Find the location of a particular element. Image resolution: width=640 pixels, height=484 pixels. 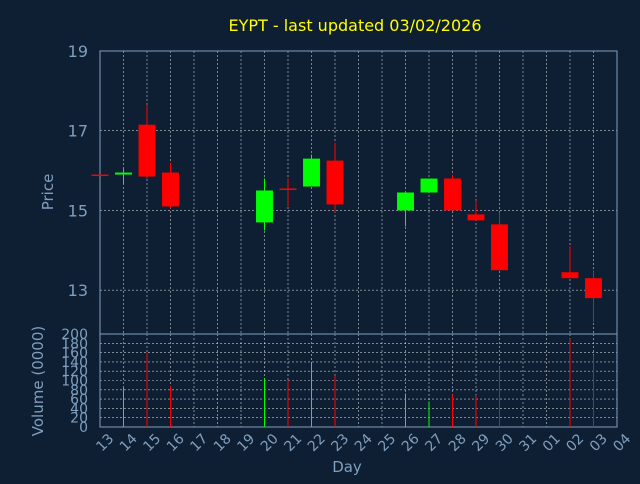

x-tick-label: 28 is located at coordinates (458, 443).